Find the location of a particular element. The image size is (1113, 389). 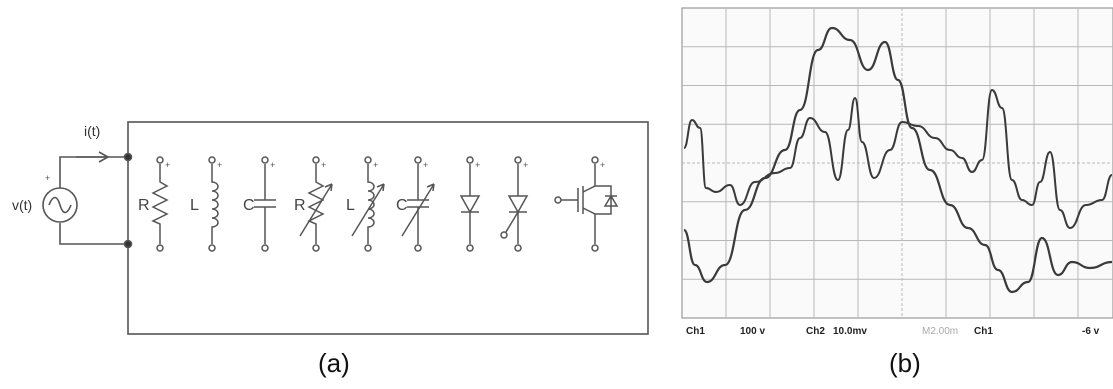

ac-source-icon is located at coordinates (60, 205).